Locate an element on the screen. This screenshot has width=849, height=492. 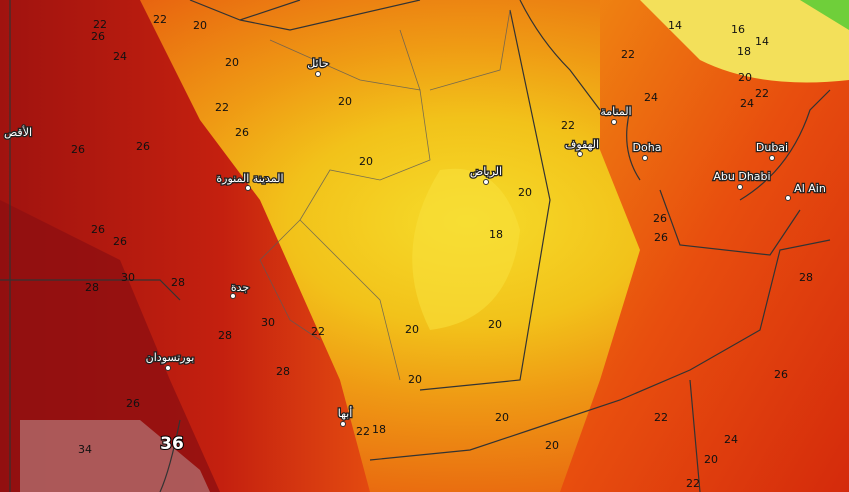
green-zone is located at coordinates (824, 15).